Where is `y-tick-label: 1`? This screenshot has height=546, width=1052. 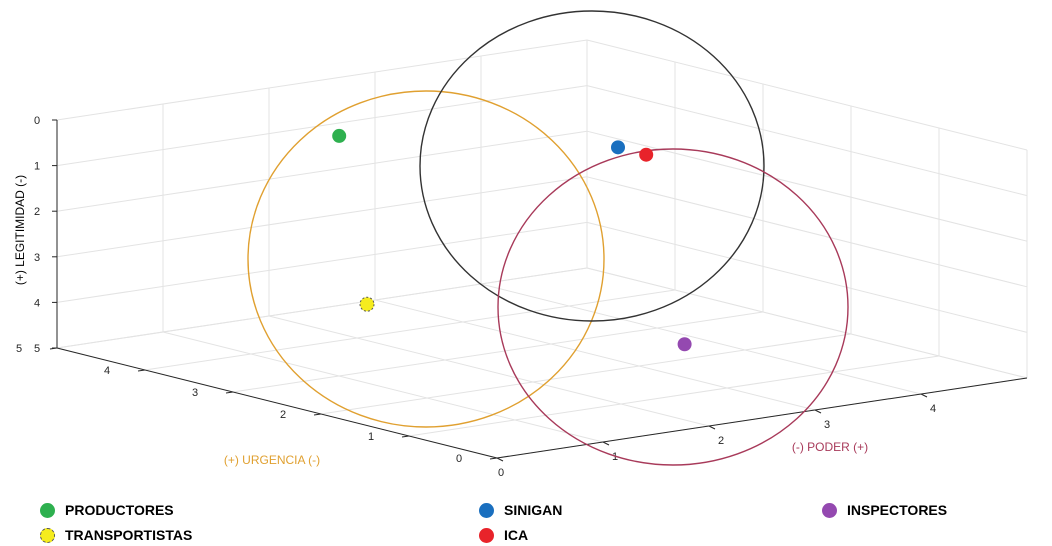 y-tick-label: 1 is located at coordinates (615, 457).